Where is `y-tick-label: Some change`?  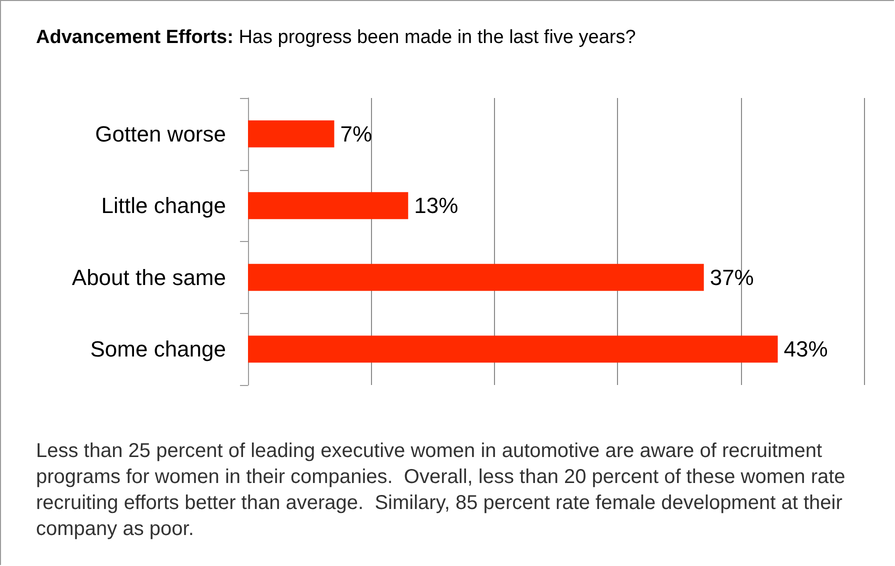
y-tick-label: Some change is located at coordinates (158, 349).